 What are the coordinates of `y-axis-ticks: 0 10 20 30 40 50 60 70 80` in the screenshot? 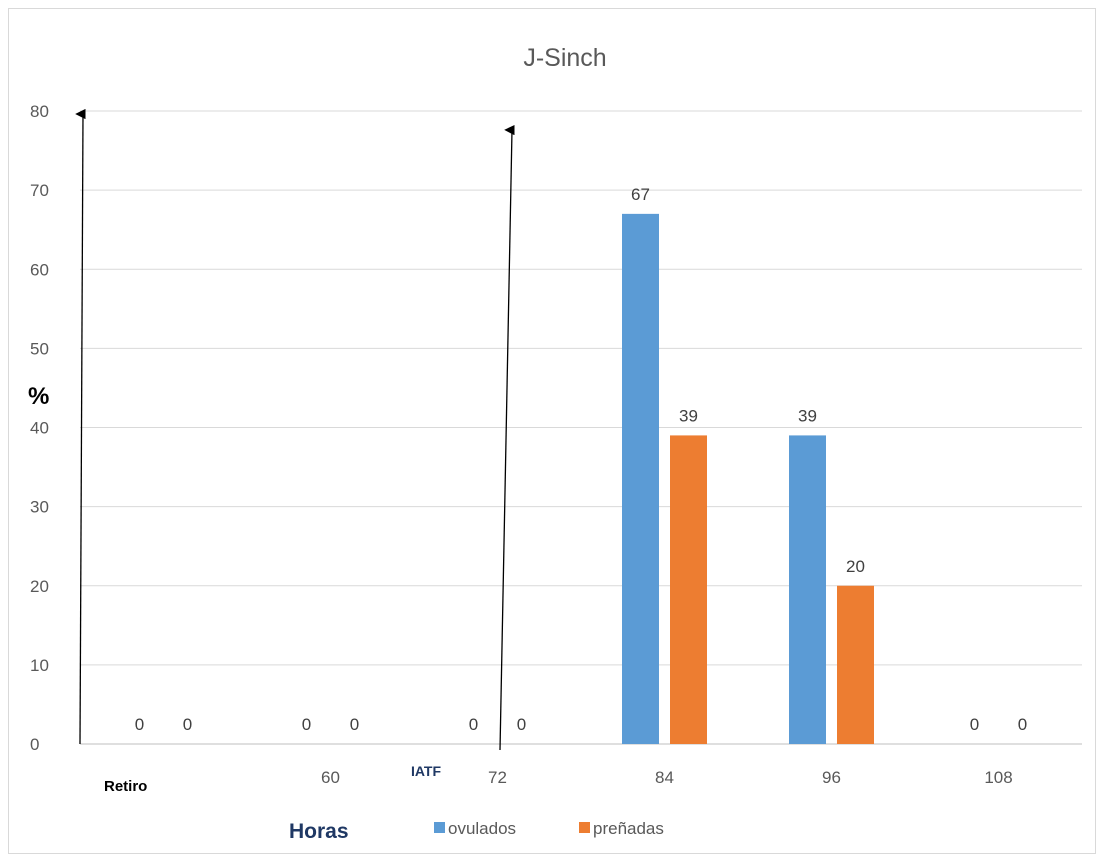 It's located at (39, 428).